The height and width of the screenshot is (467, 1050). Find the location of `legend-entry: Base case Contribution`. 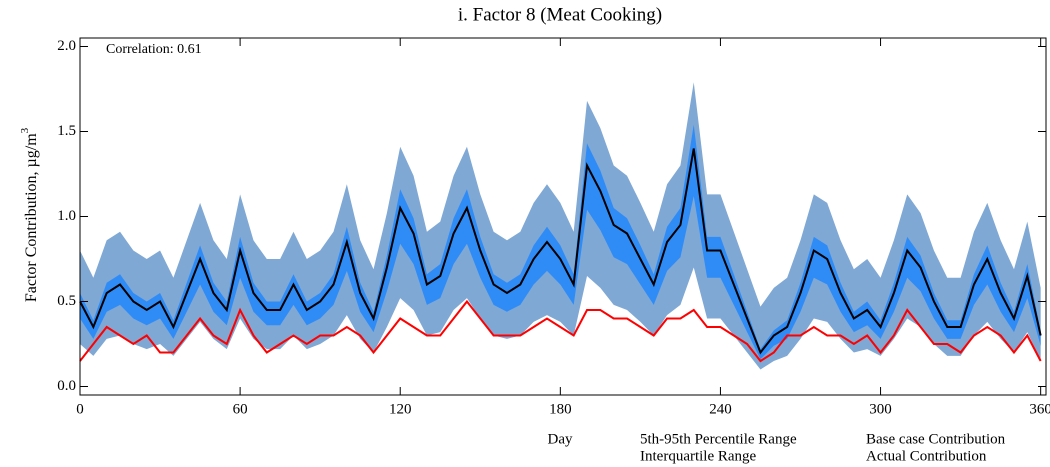

legend-entry: Base case Contribution is located at coordinates (936, 439).